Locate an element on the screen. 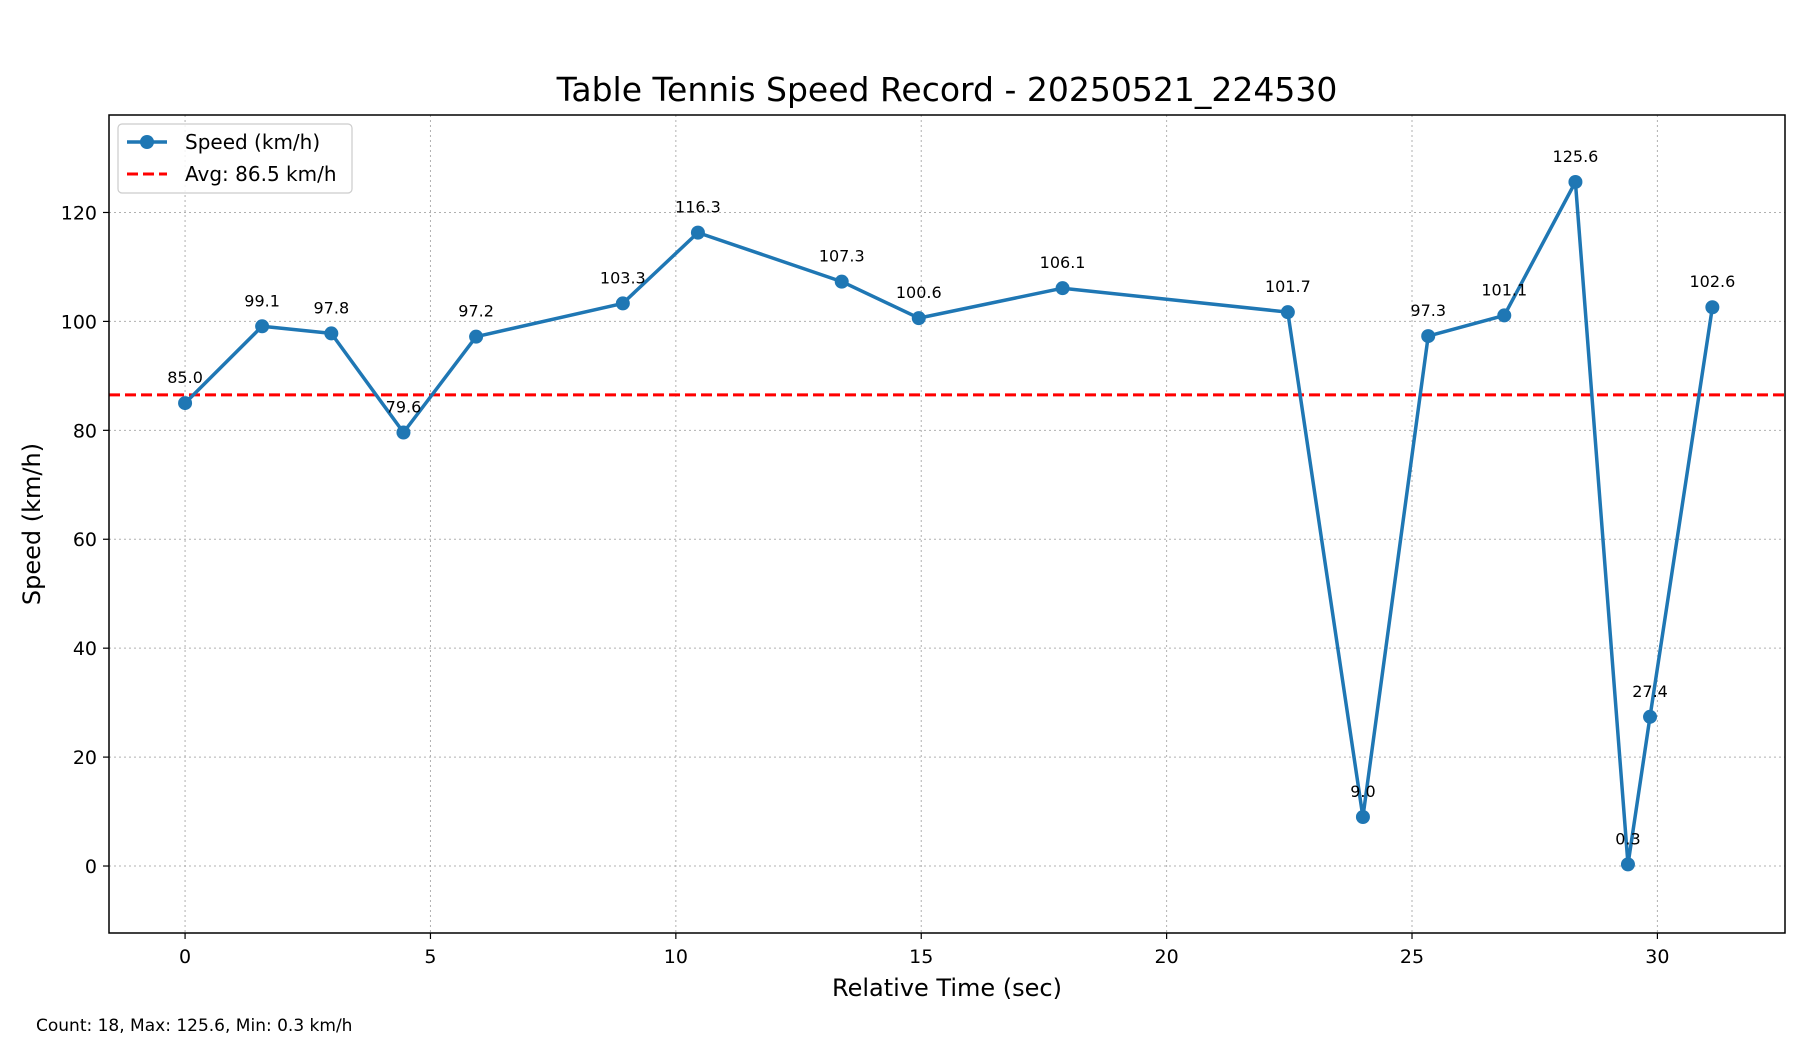  data-label: 102.6 is located at coordinates (1712, 281).